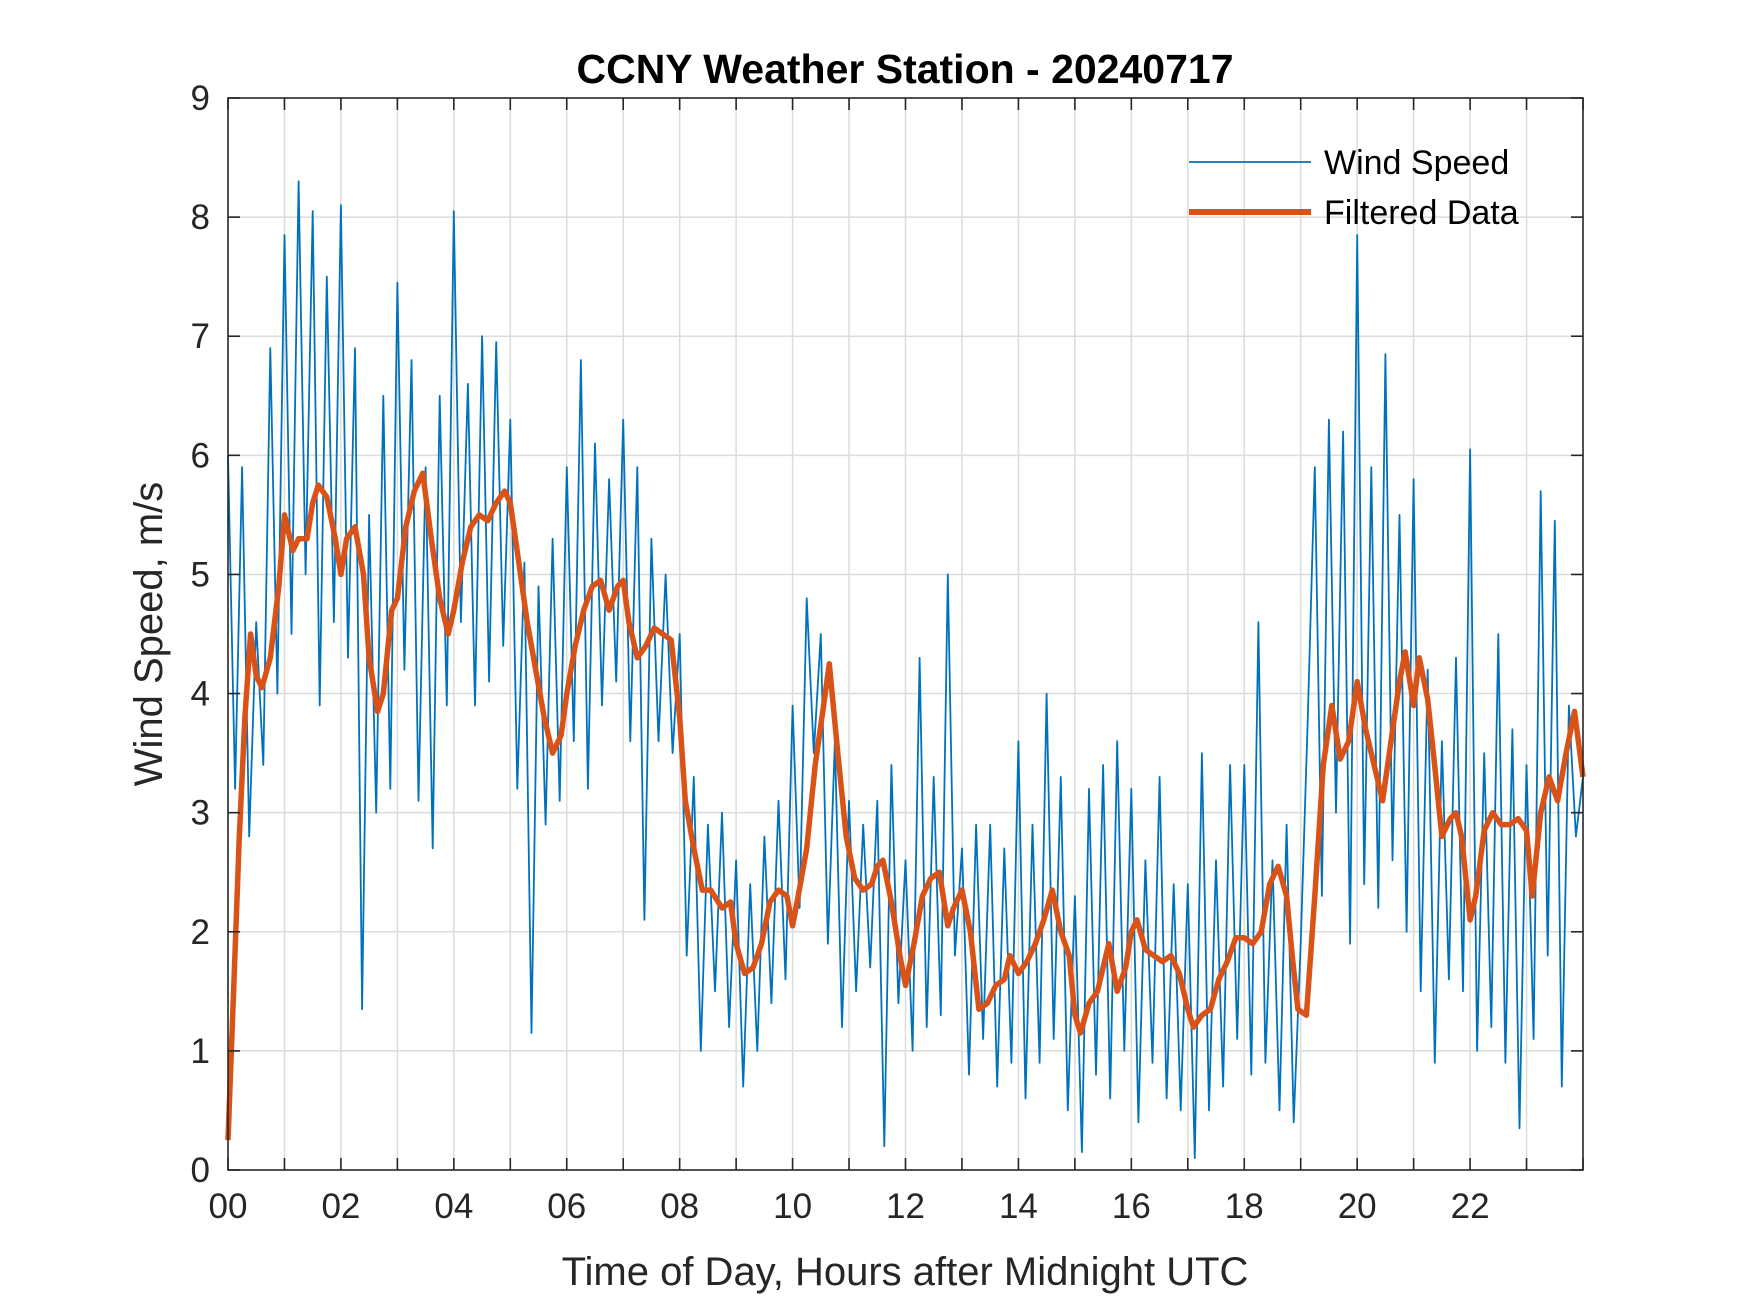 This screenshot has height=1313, width=1750. I want to click on y-tick-label: 6, so click(200, 455).